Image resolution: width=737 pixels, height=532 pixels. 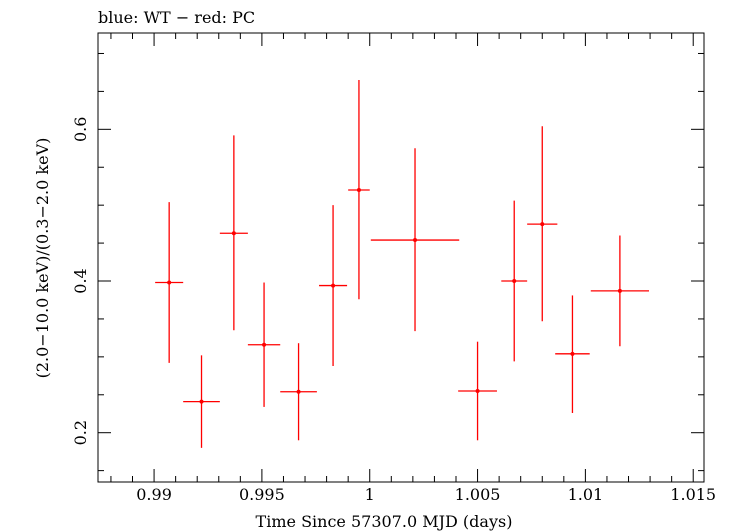 What do you see at coordinates (384, 521) in the screenshot?
I see `x-axis-label: Time Since 57307.0 MJD (days)` at bounding box center [384, 521].